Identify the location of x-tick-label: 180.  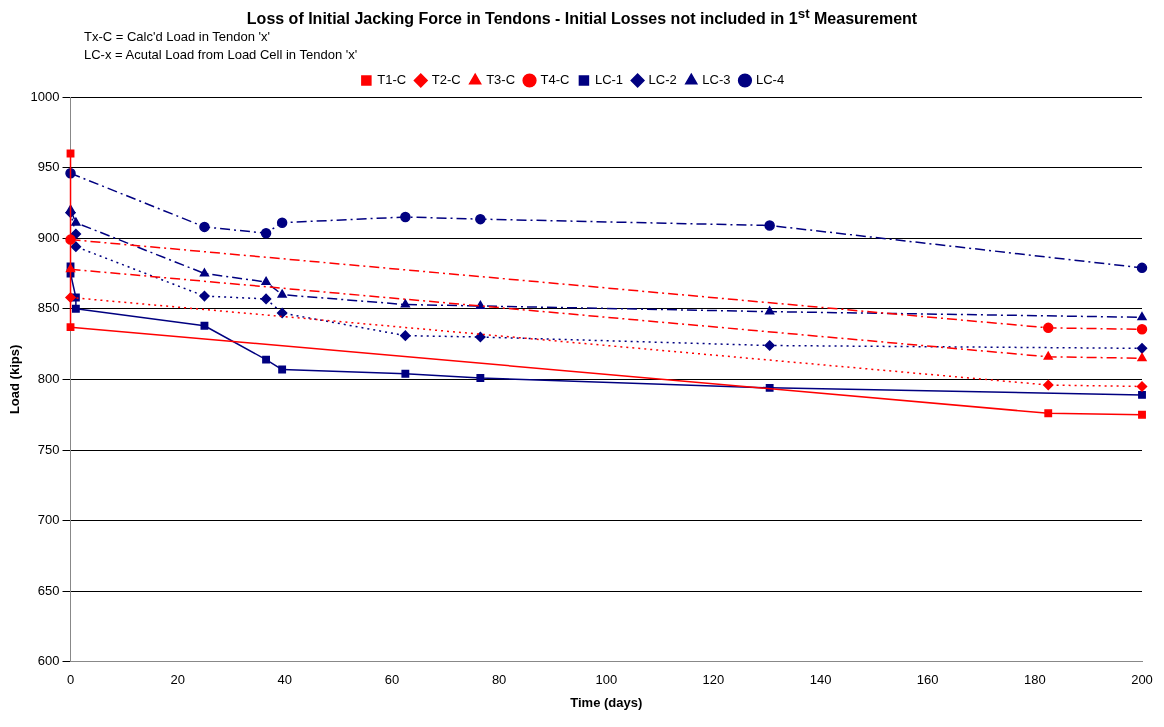
(1035, 680).